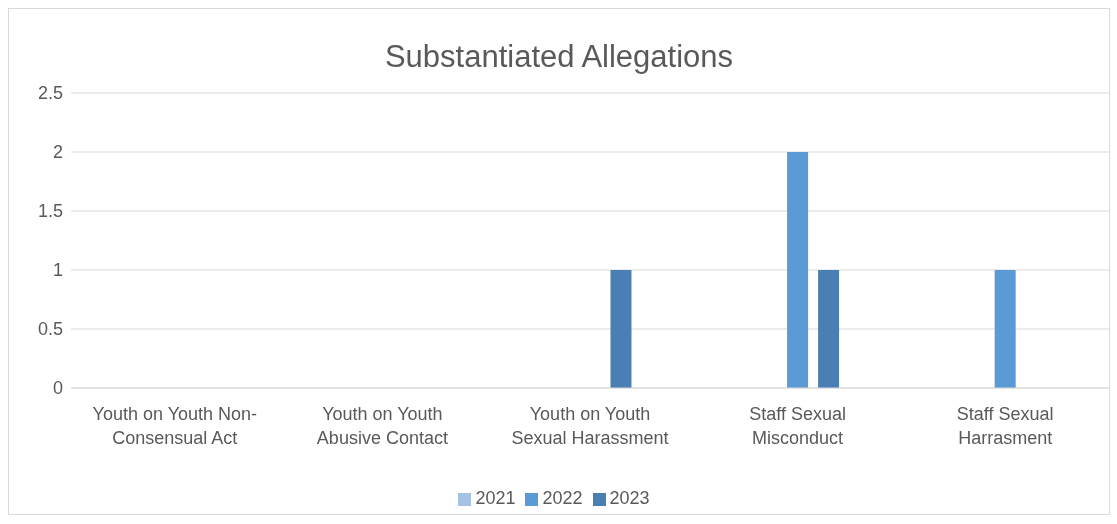 Image resolution: width=1117 pixels, height=524 pixels. I want to click on legend-label: 2023, so click(629, 498).